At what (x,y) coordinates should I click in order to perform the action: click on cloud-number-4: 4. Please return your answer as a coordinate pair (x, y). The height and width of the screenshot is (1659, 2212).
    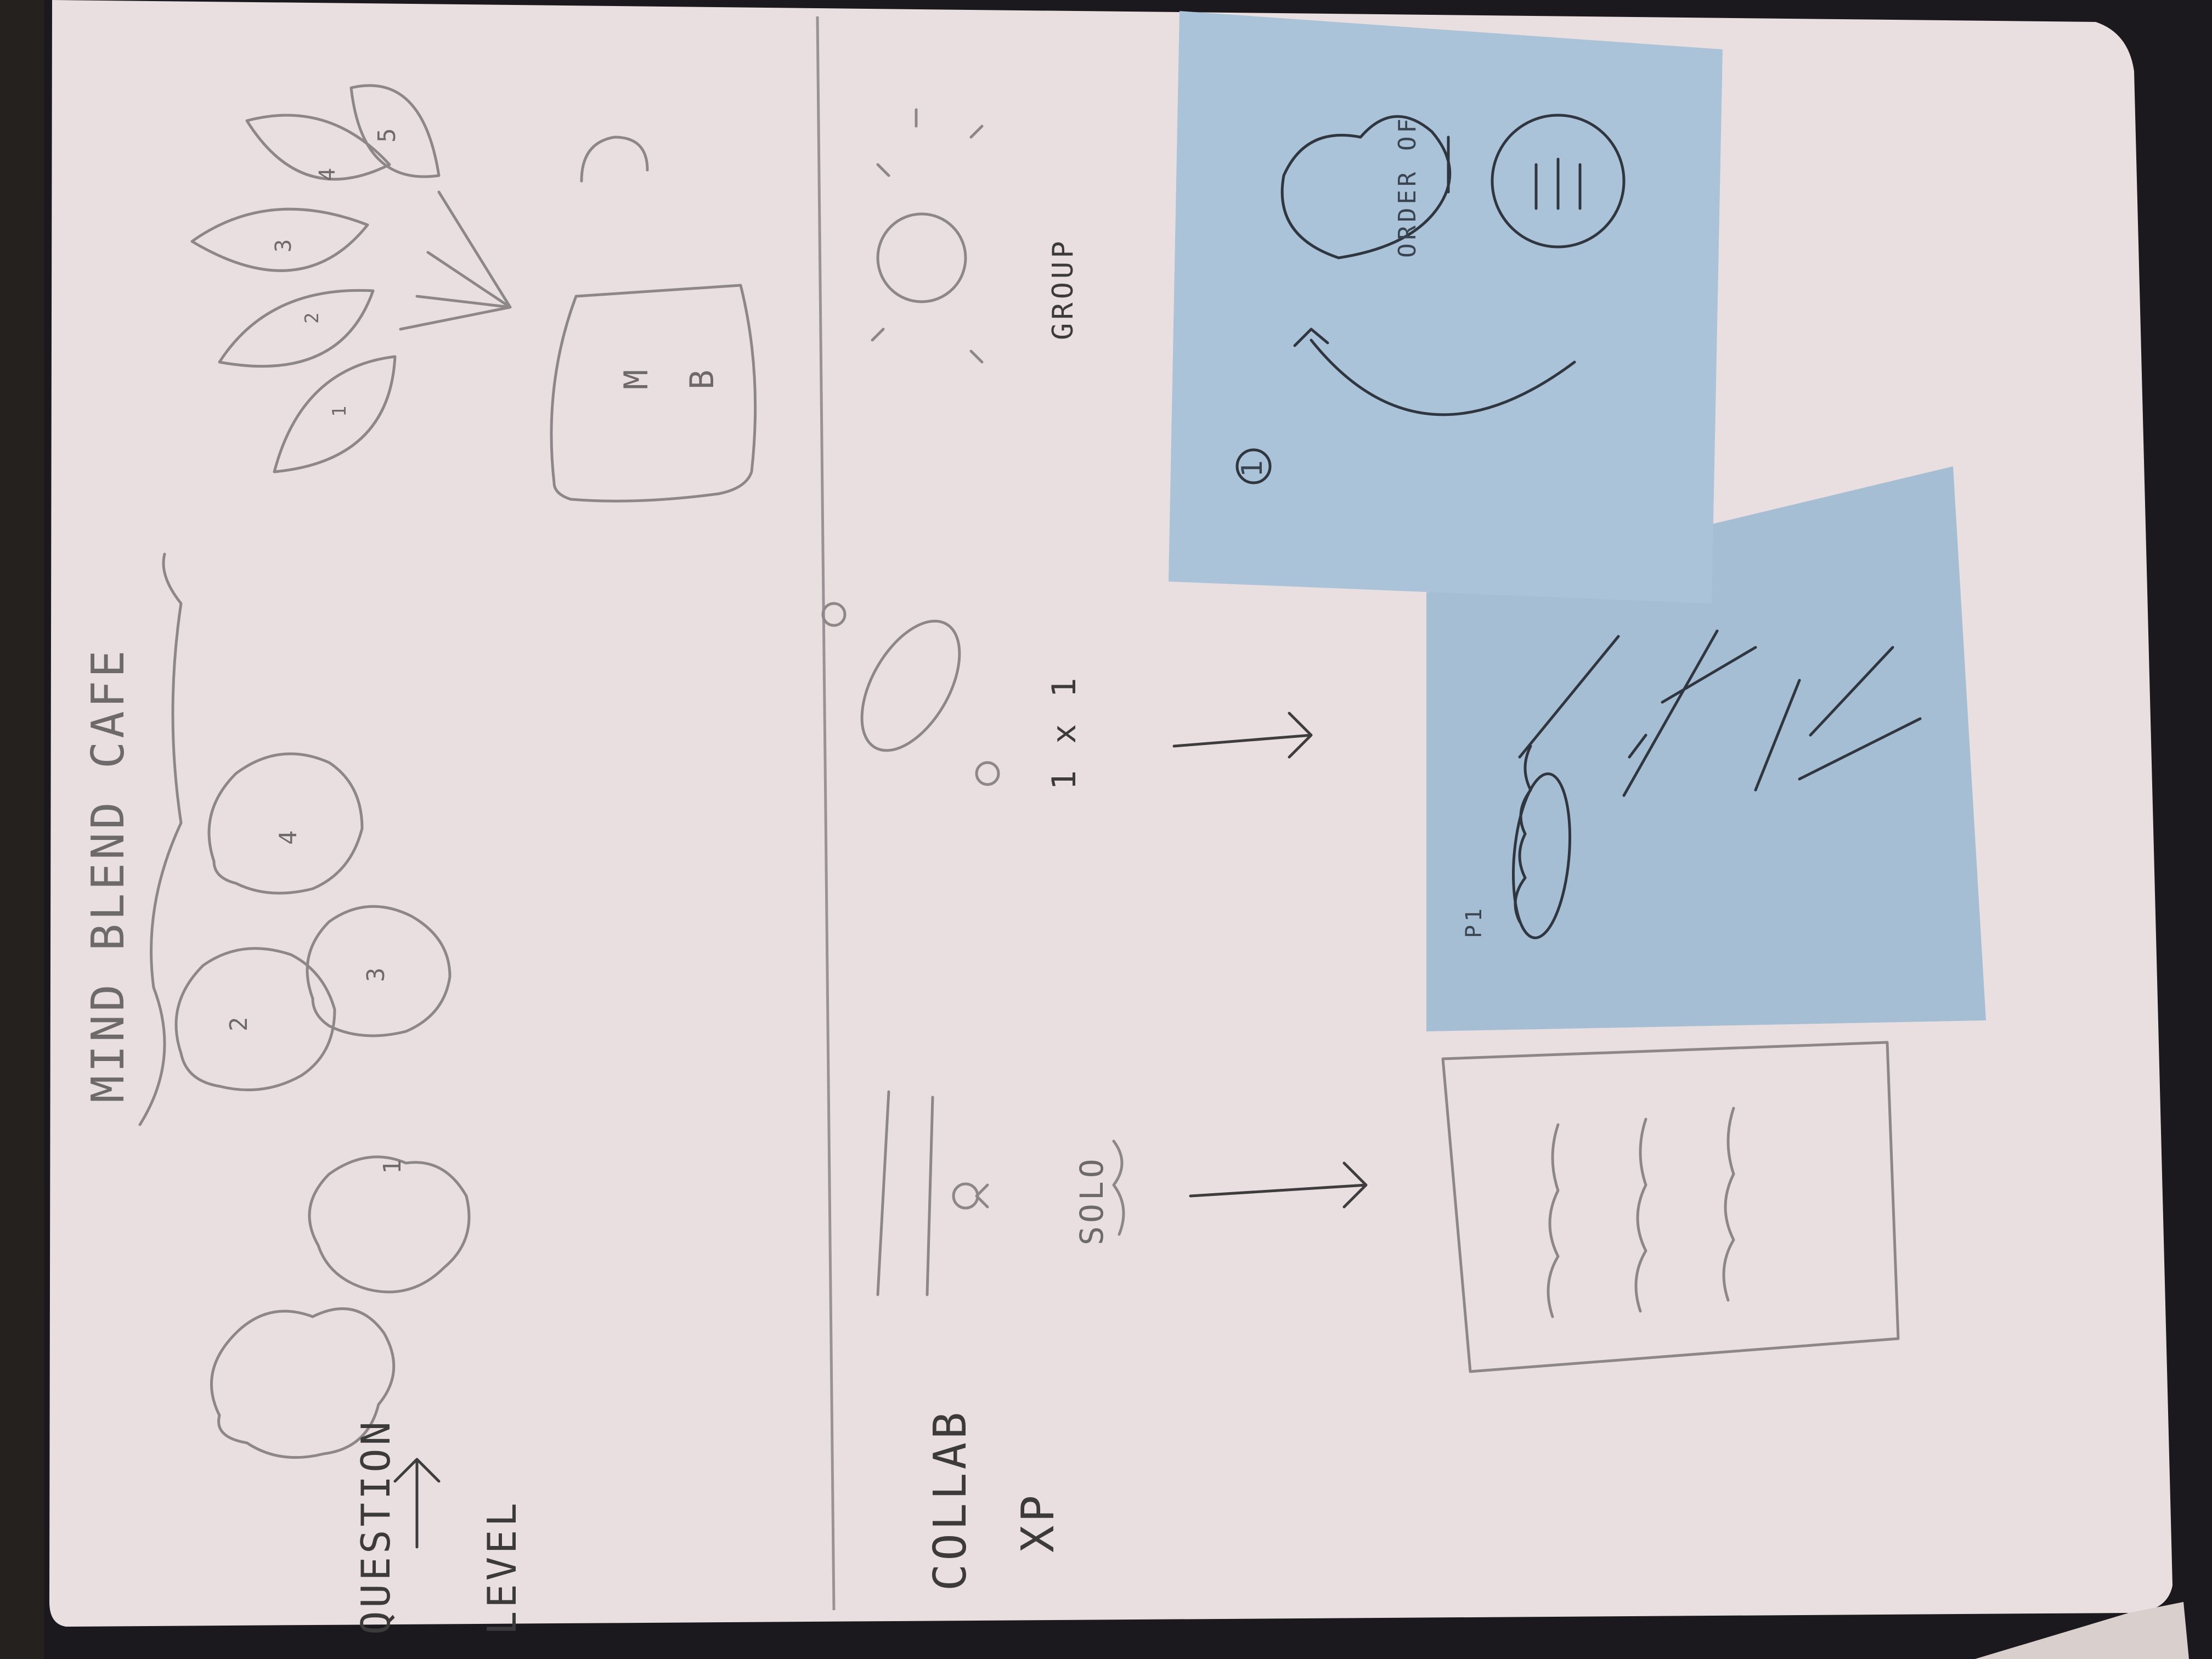
    Looking at the image, I should click on (288, 836).